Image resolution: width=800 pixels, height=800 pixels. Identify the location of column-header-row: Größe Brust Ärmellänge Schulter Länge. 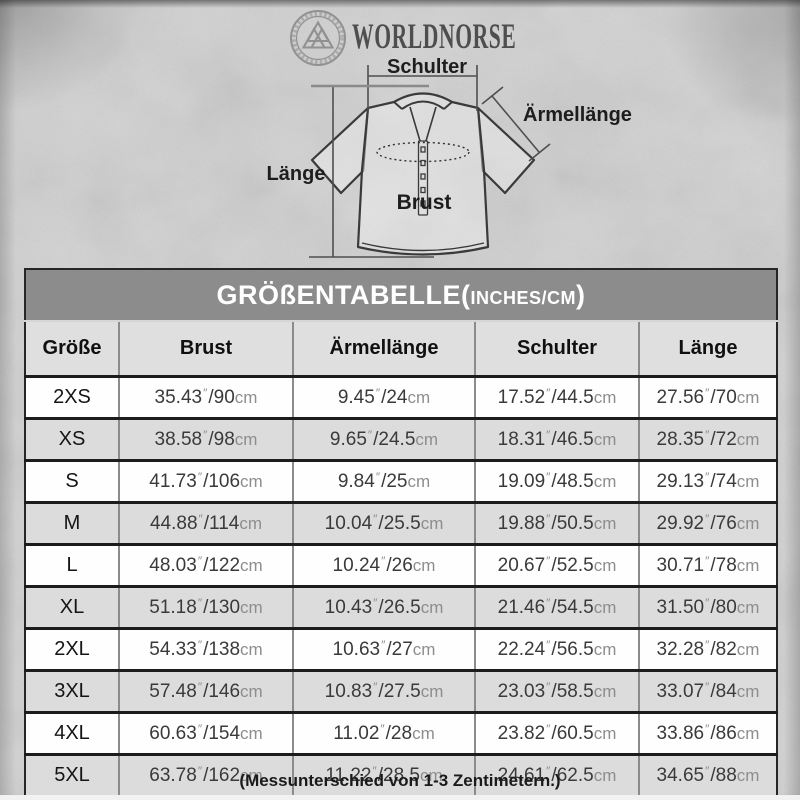
(401, 349).